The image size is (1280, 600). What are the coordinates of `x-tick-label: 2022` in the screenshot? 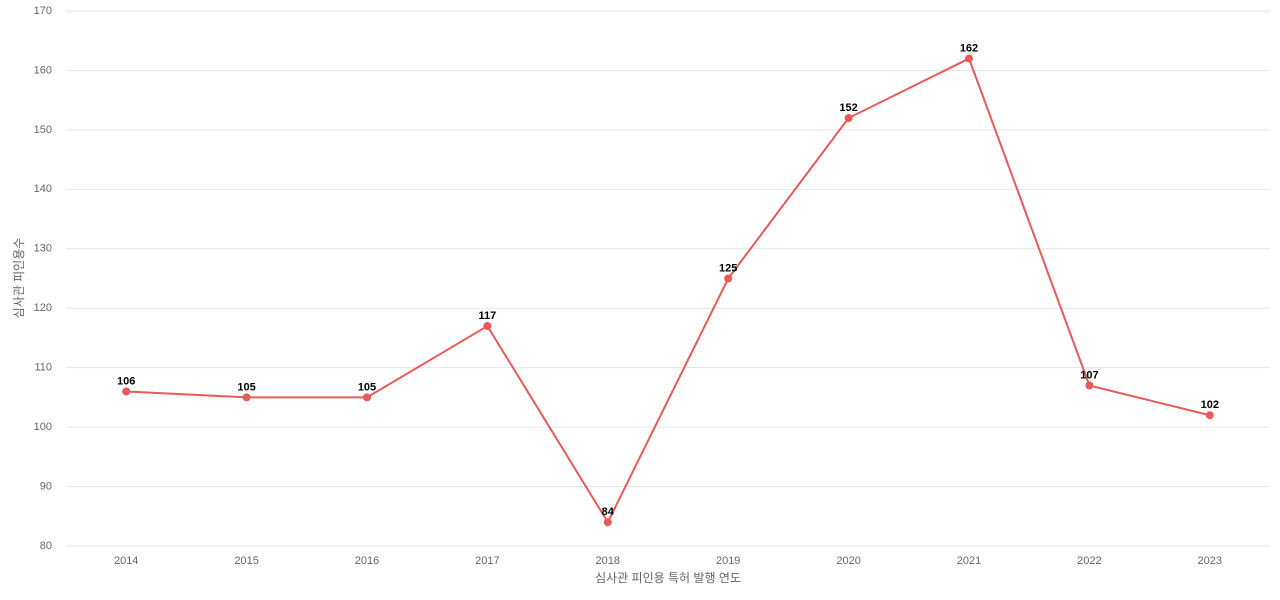 It's located at (1089, 561).